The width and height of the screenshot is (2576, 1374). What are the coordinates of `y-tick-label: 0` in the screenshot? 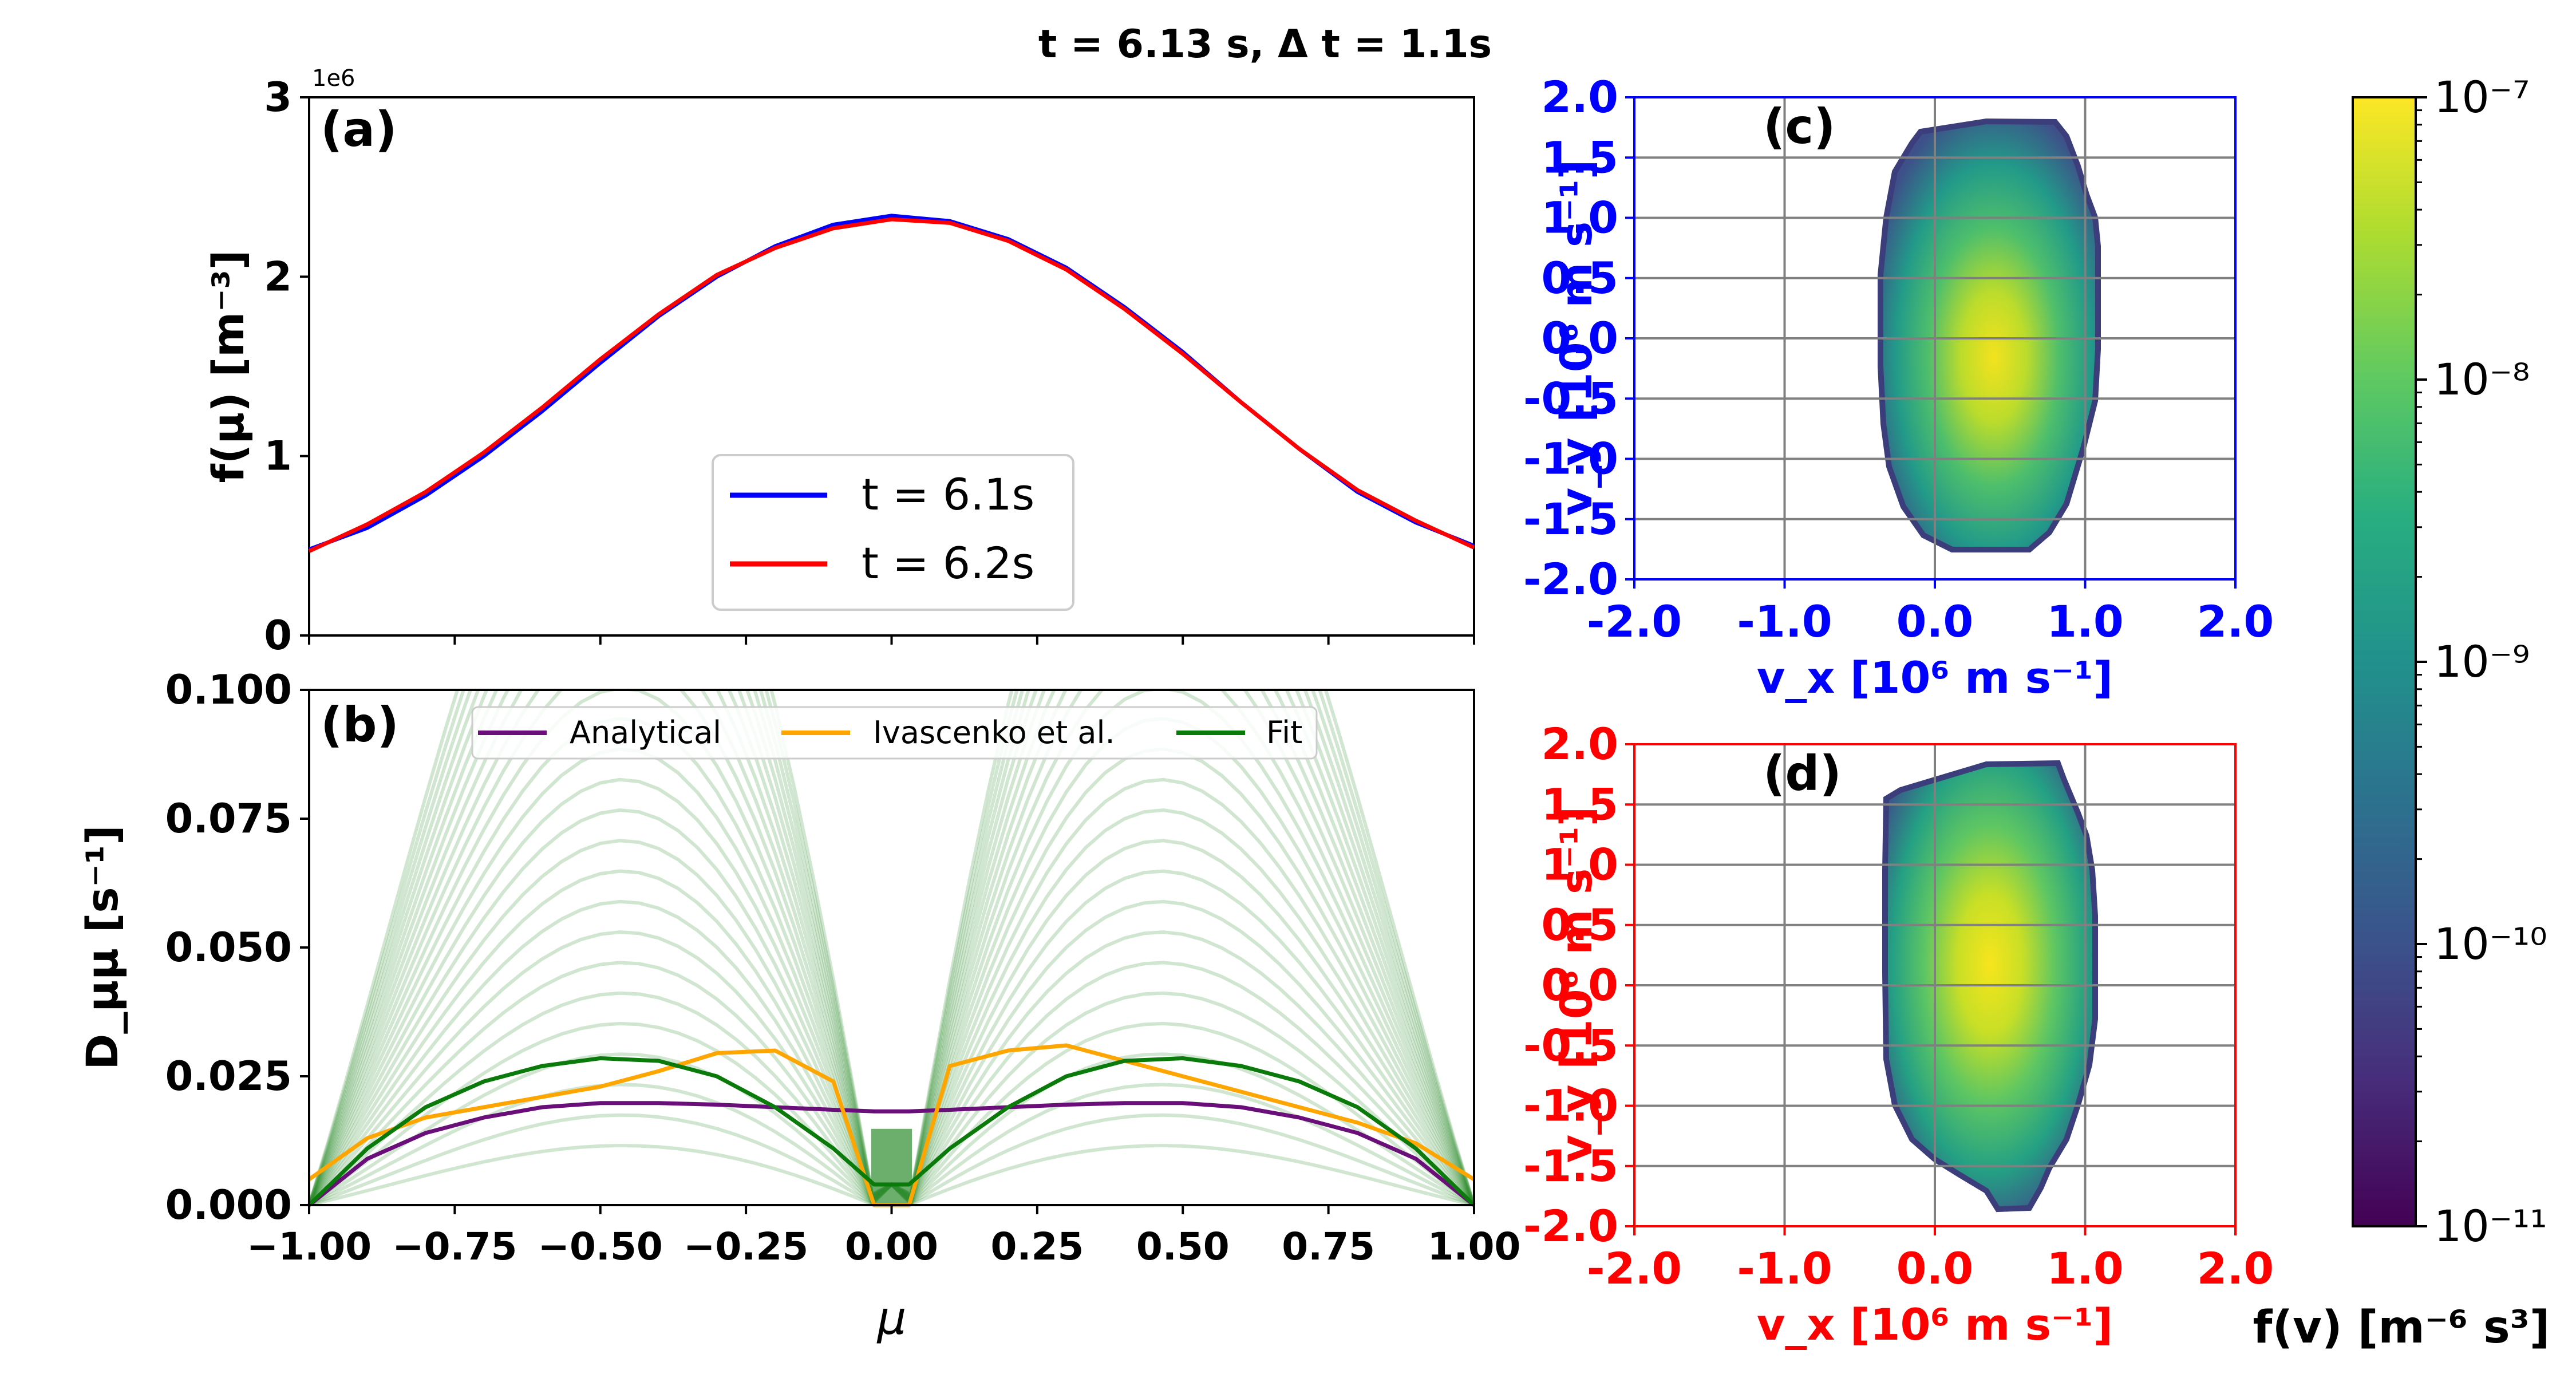 It's located at (278, 636).